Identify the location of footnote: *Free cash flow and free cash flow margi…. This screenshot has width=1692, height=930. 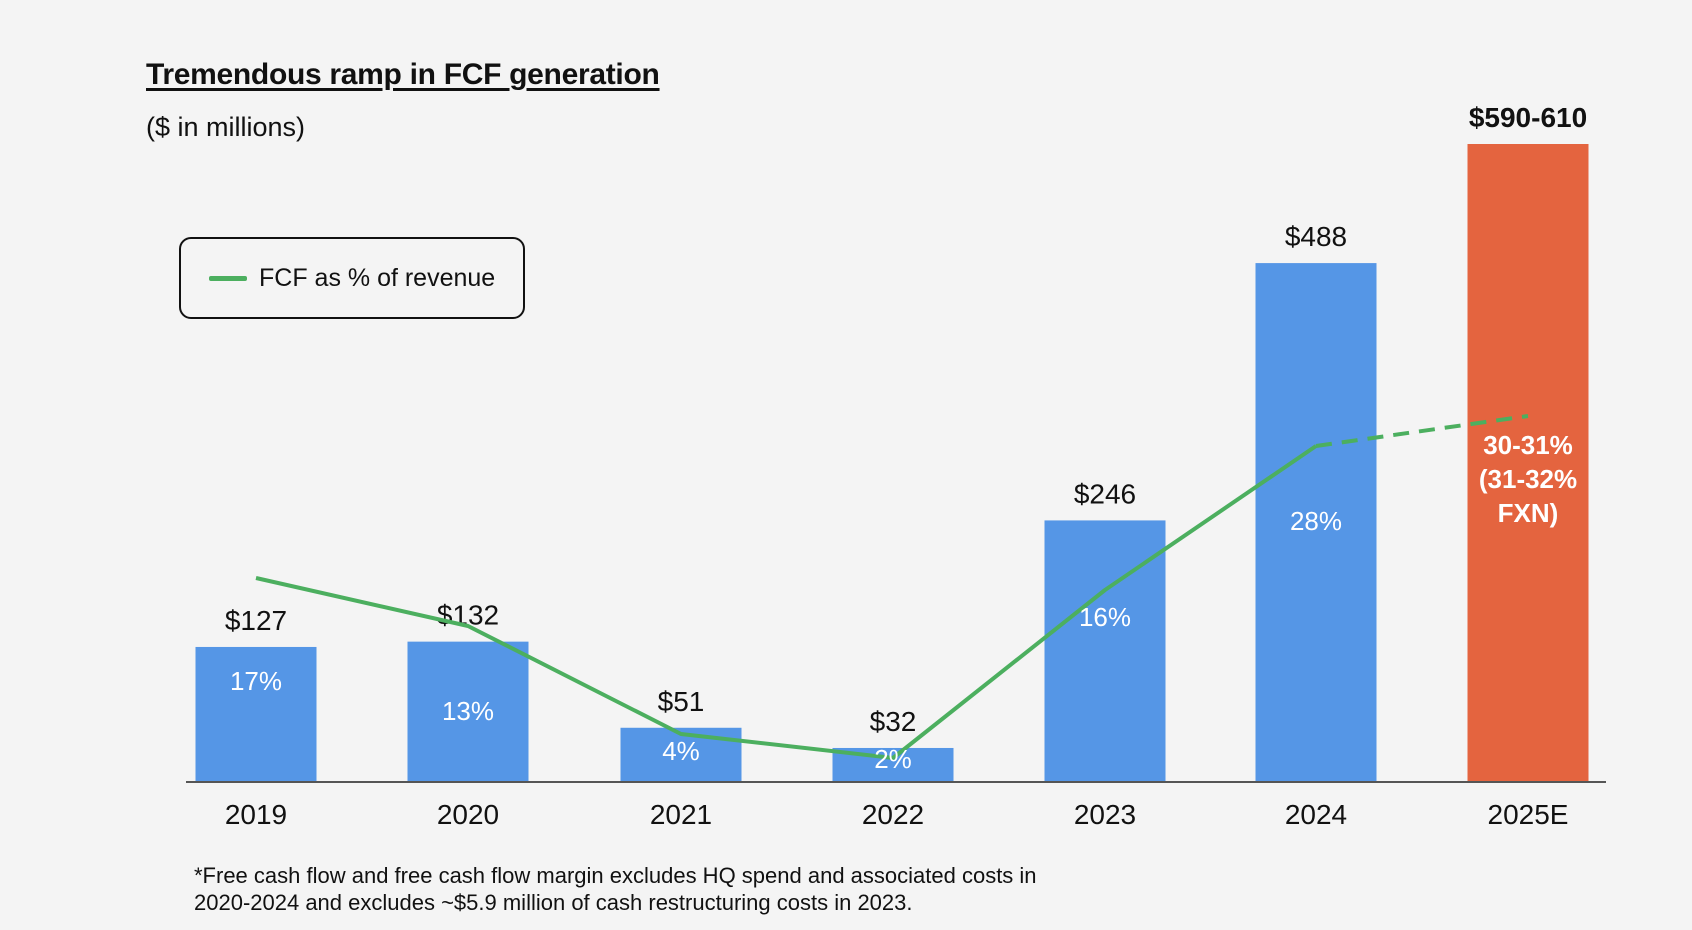
(694, 889).